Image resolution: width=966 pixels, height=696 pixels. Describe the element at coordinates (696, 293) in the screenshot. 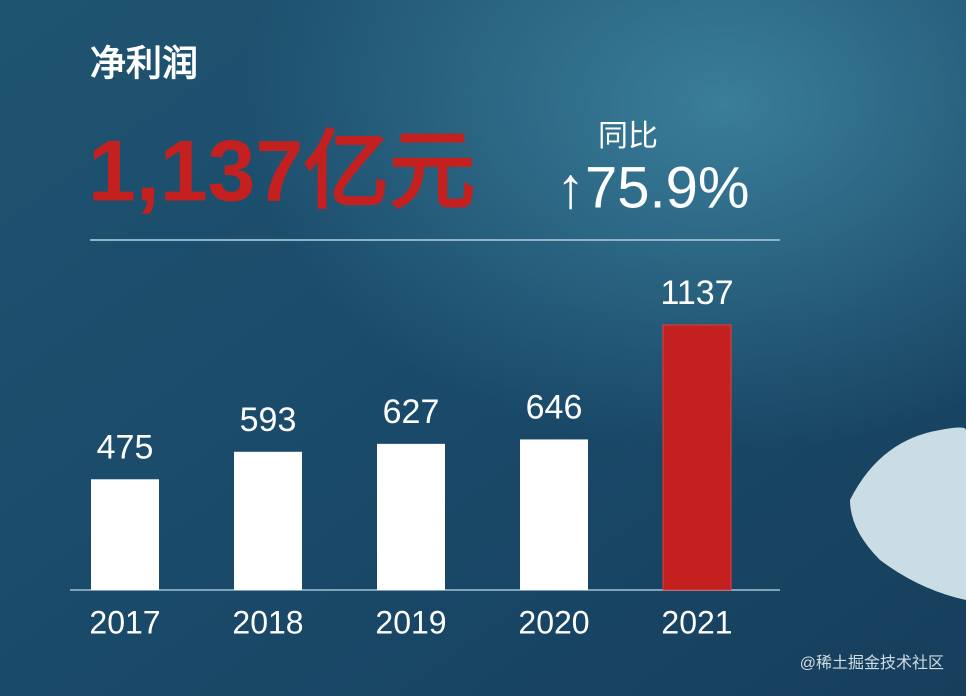

I see `value-label: 1137` at that location.